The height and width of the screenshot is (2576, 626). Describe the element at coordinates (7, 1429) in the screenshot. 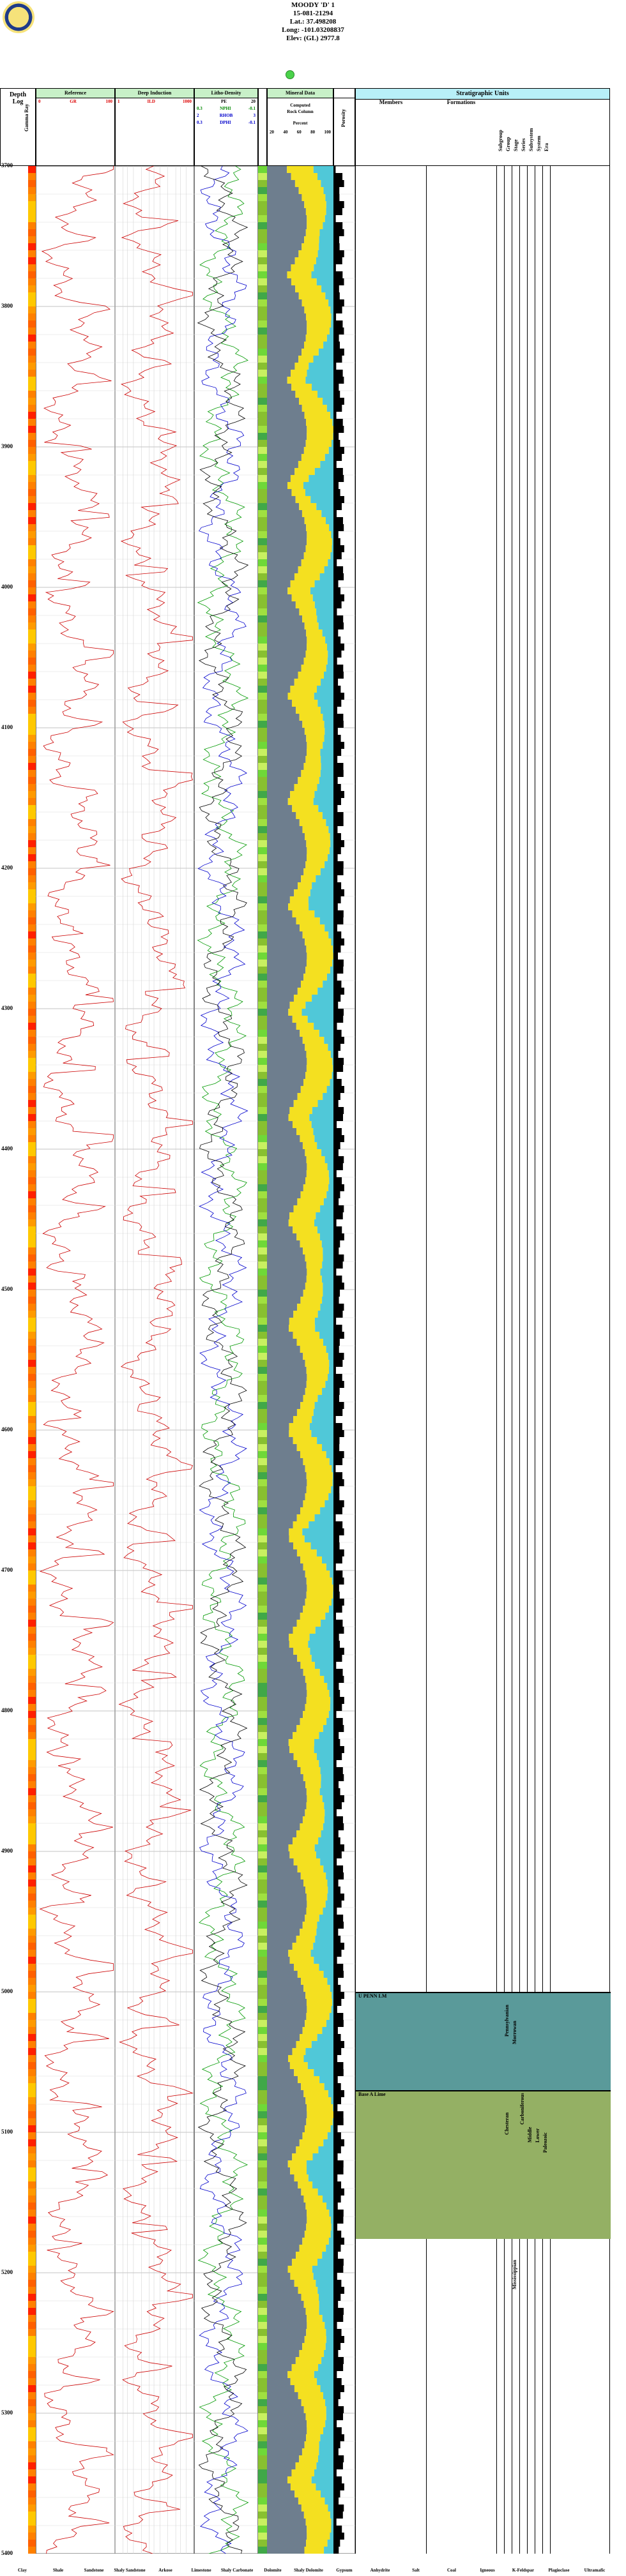

I see `depth-label: 4600` at that location.